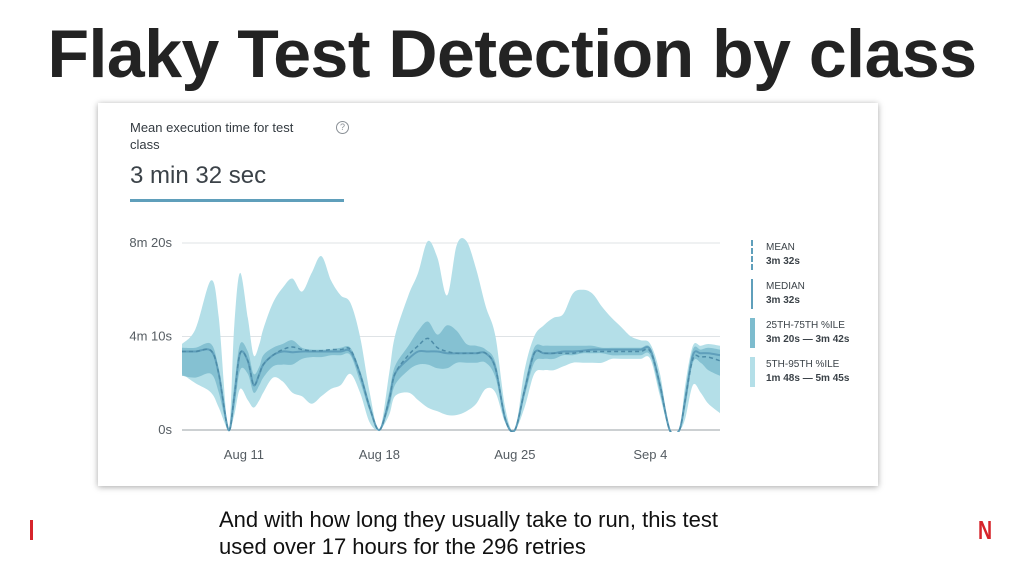 Image resolution: width=1024 pixels, height=576 pixels. Describe the element at coordinates (451, 389) in the screenshot. I see `median-line` at that location.